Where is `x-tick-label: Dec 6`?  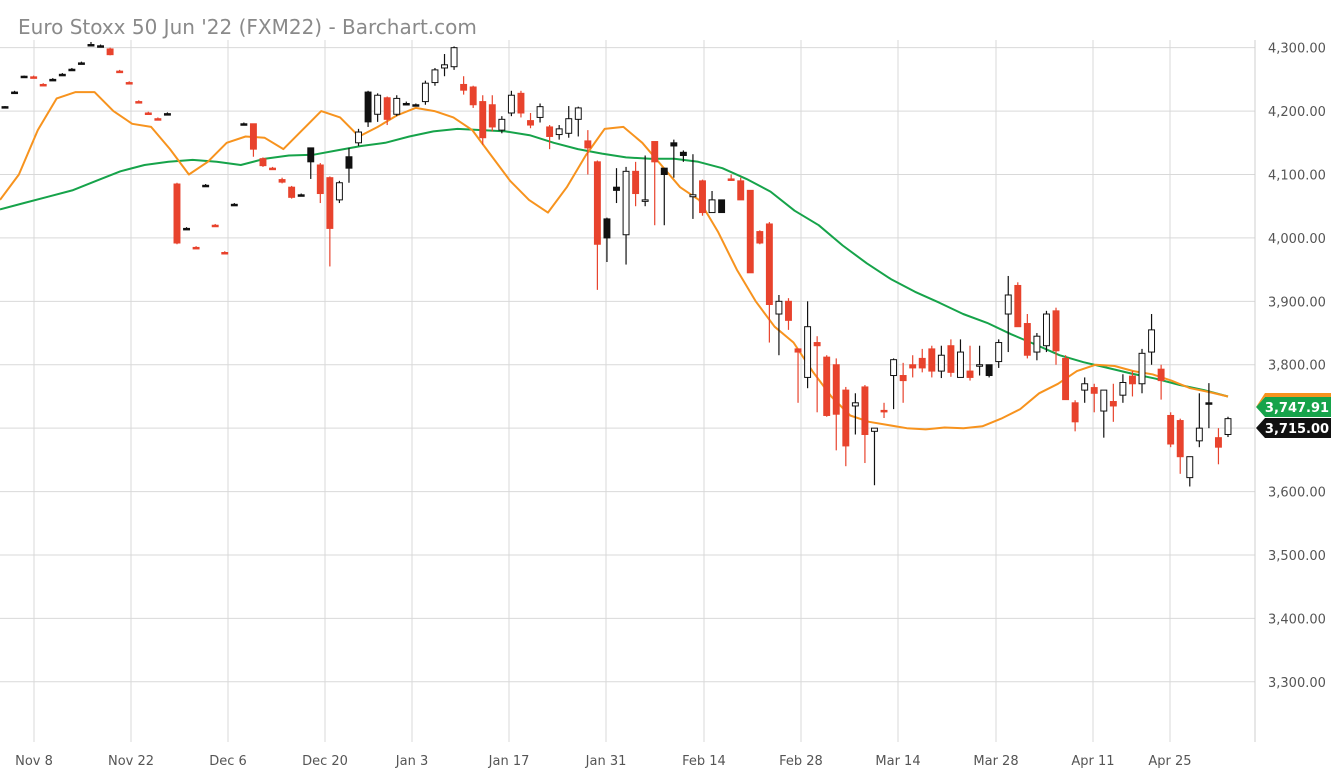 x-tick-label: Dec 6 is located at coordinates (228, 761).